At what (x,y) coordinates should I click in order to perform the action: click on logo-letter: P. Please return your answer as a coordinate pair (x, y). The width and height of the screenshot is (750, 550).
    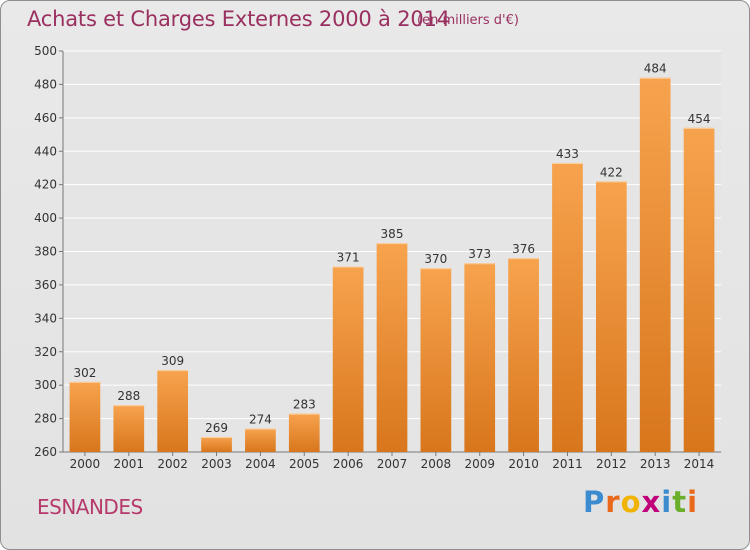
    Looking at the image, I should click on (594, 502).